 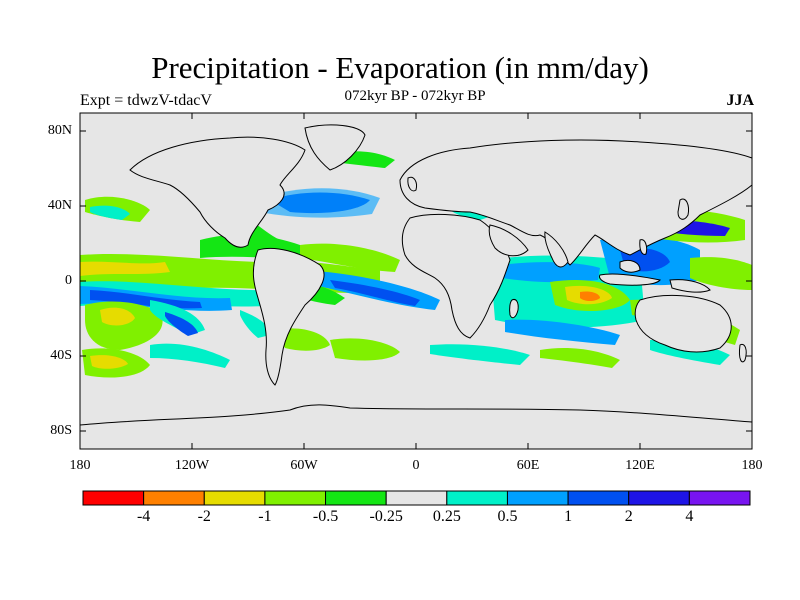 What do you see at coordinates (190, 355) in the screenshot?
I see `contour-cyan-sp3` at bounding box center [190, 355].